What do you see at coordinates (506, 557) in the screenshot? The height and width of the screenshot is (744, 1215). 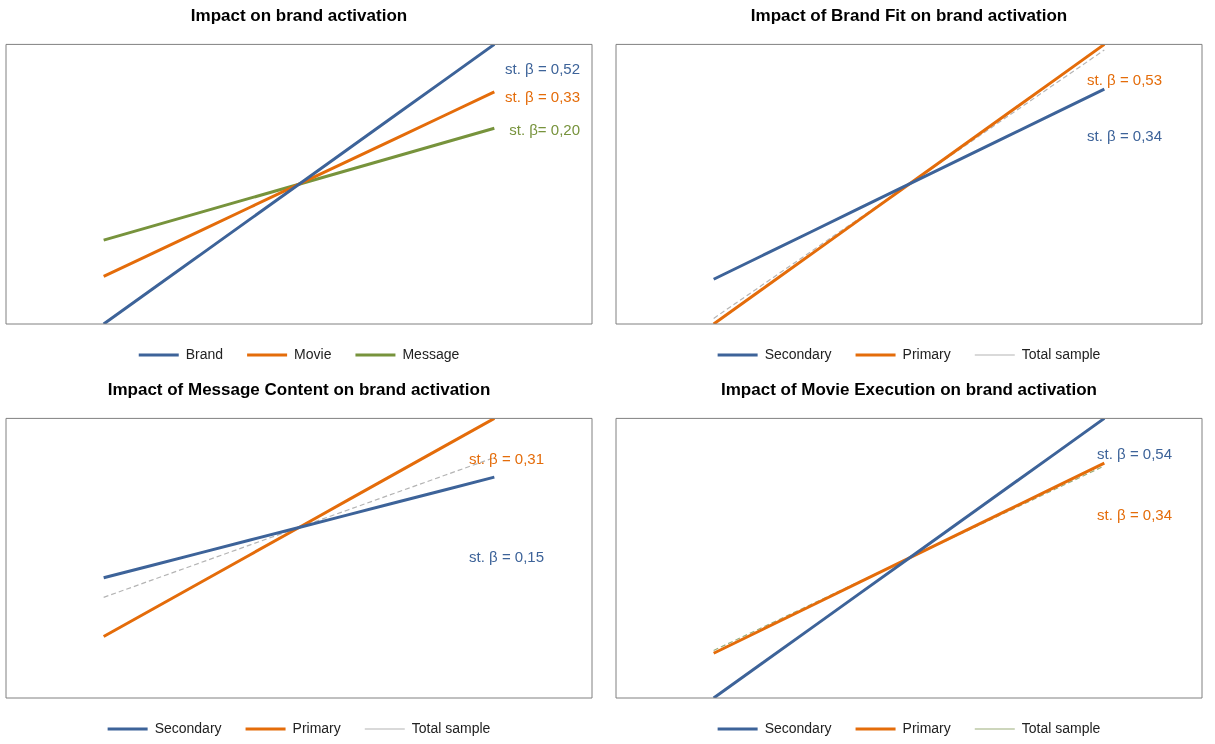 I see `annotation: st. β = 0,15` at bounding box center [506, 557].